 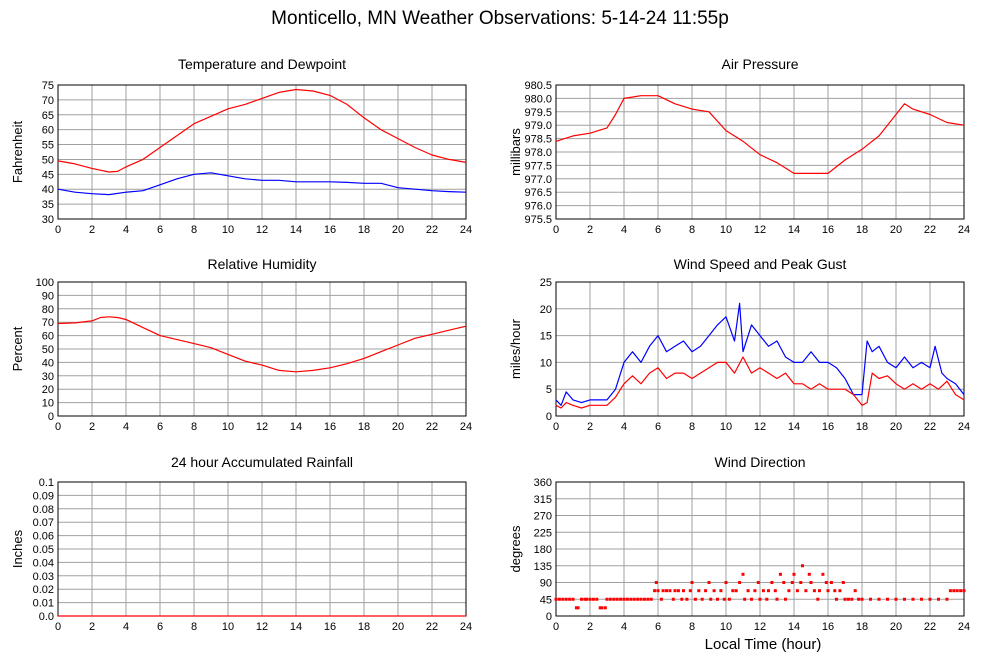 I want to click on x-axis-label: Local Time (hour), so click(x=763, y=644).